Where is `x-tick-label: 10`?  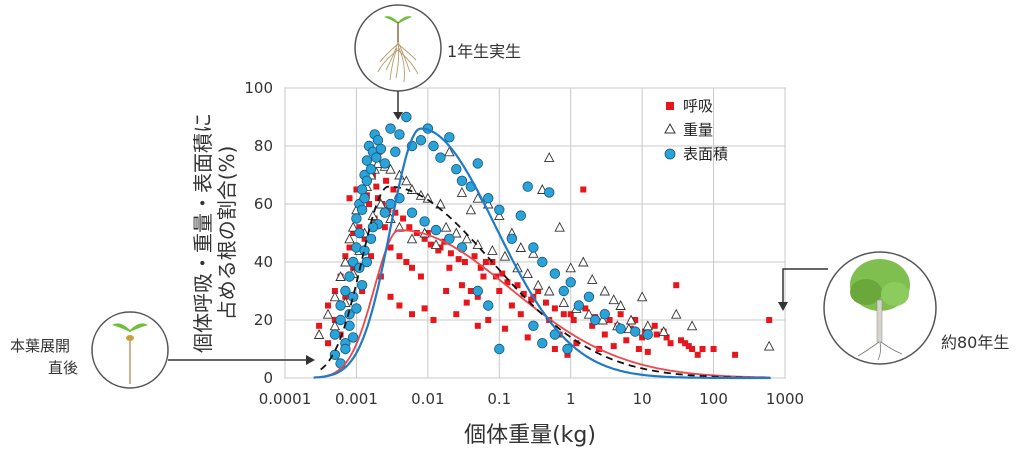
x-tick-label: 10 is located at coordinates (642, 399).